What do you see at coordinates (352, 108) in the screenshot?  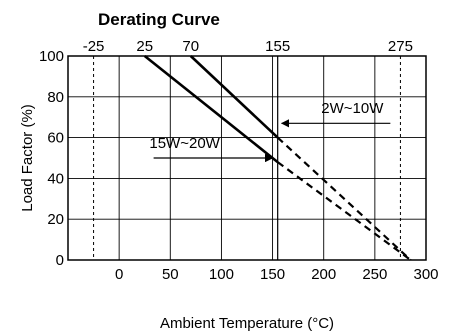 I see `annotation-2w-10w: 2W~10W` at bounding box center [352, 108].